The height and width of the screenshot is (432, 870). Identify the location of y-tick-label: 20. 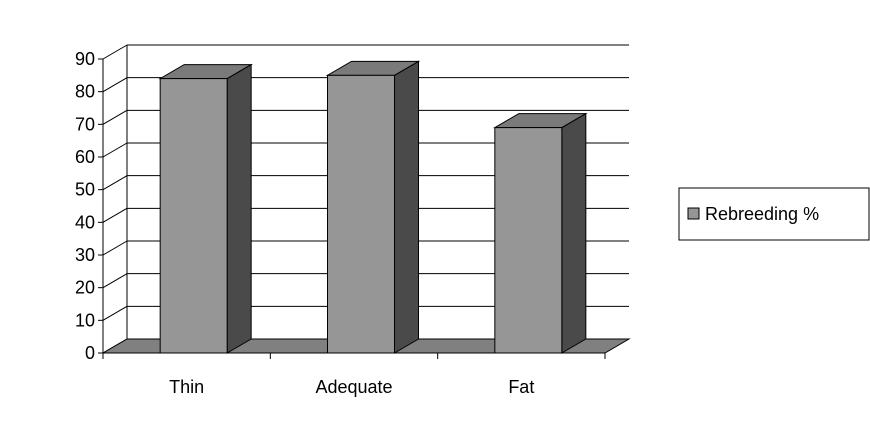
(85, 288).